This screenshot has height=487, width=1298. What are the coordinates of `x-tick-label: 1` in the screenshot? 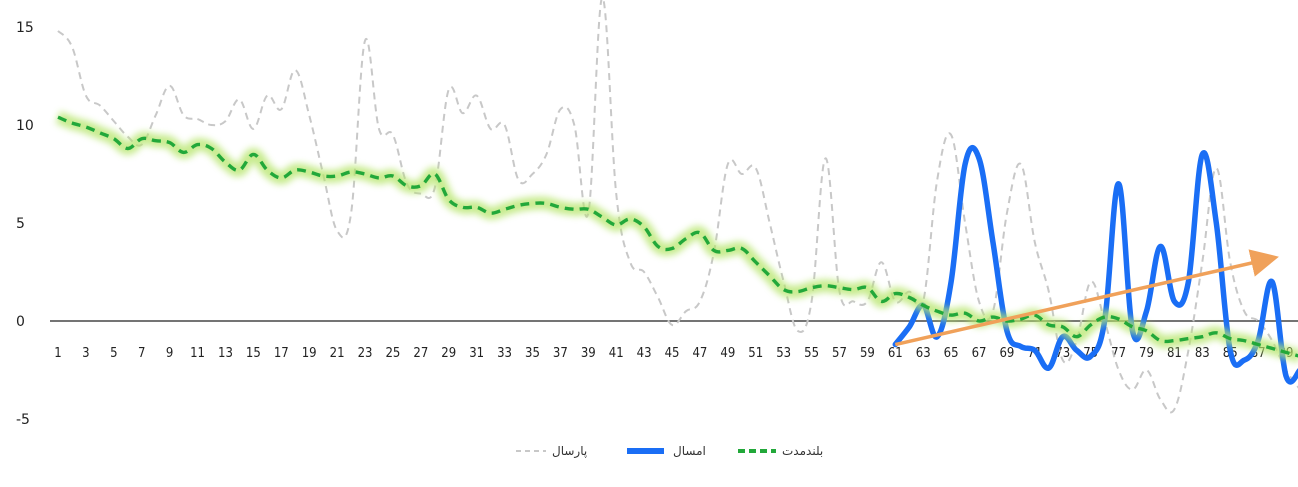 It's located at (57, 353).